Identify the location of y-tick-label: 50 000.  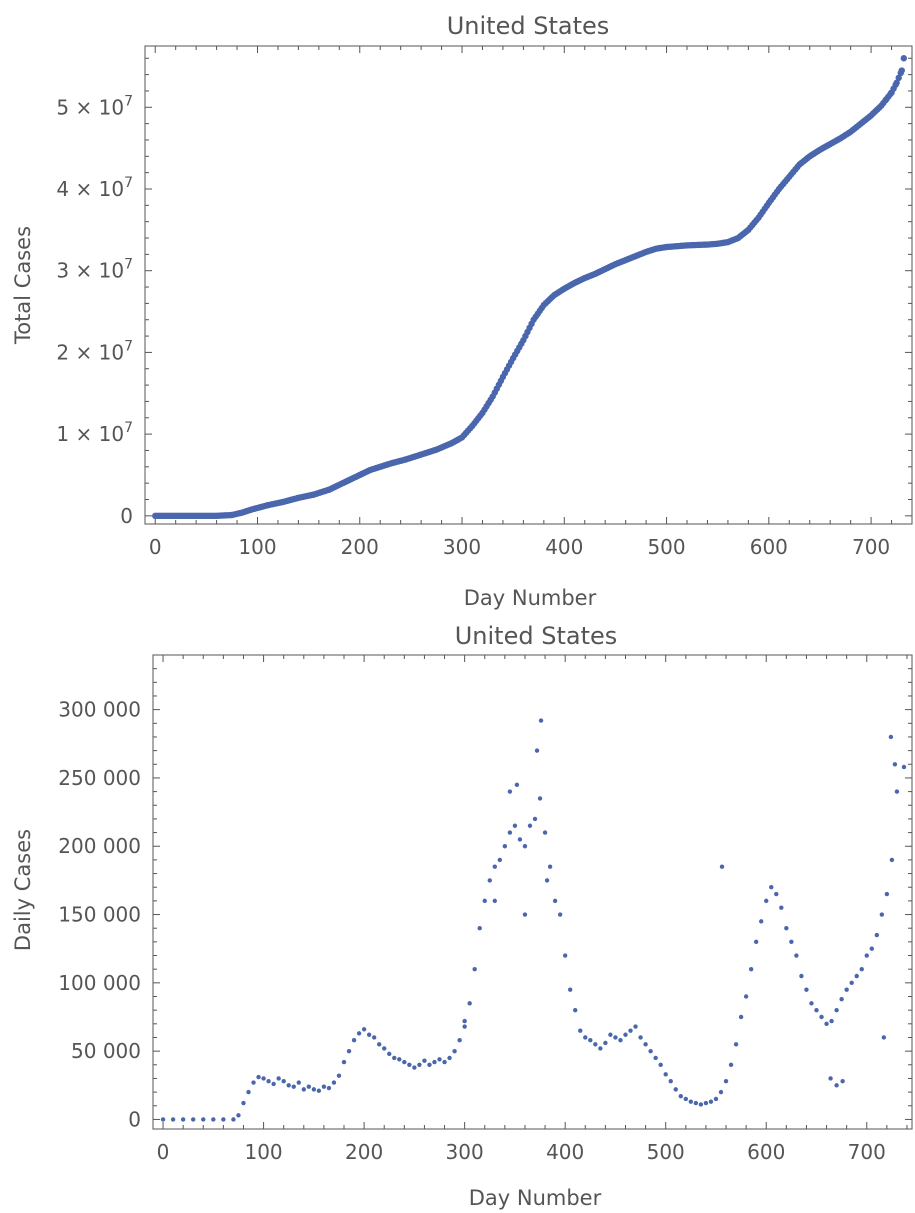
(106, 1051).